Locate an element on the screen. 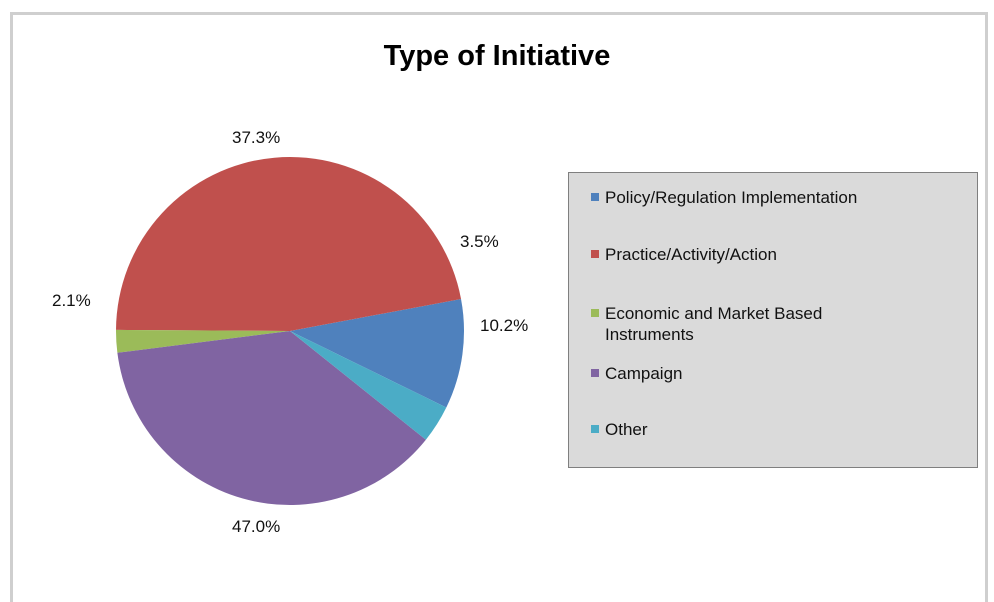 The width and height of the screenshot is (994, 602). legend-item-other: Other is located at coordinates (785, 429).